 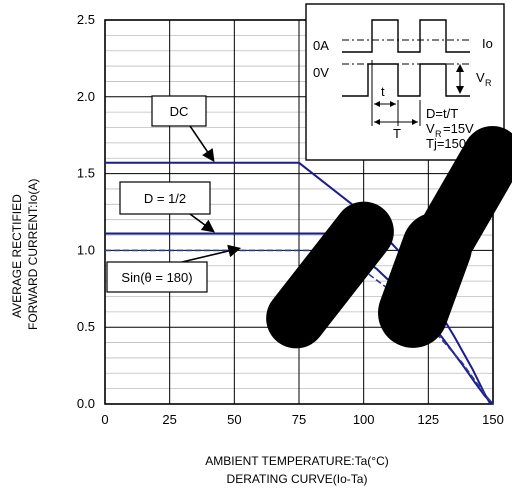 What do you see at coordinates (86, 403) in the screenshot?
I see `y-tick-label: 0.0` at bounding box center [86, 403].